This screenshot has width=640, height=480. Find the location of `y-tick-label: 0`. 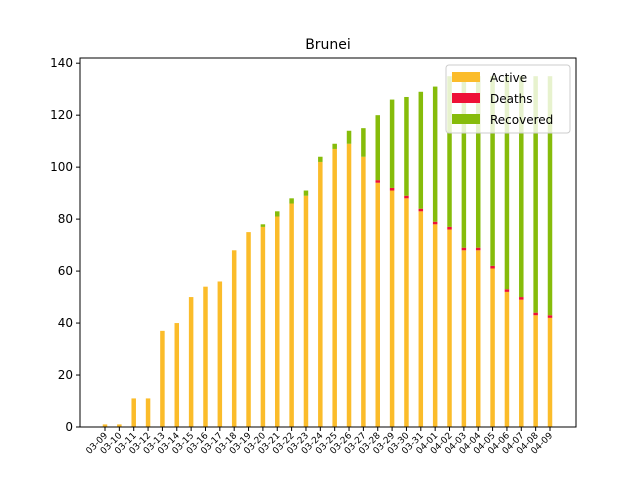

y-tick-label: 0 is located at coordinates (69, 427).